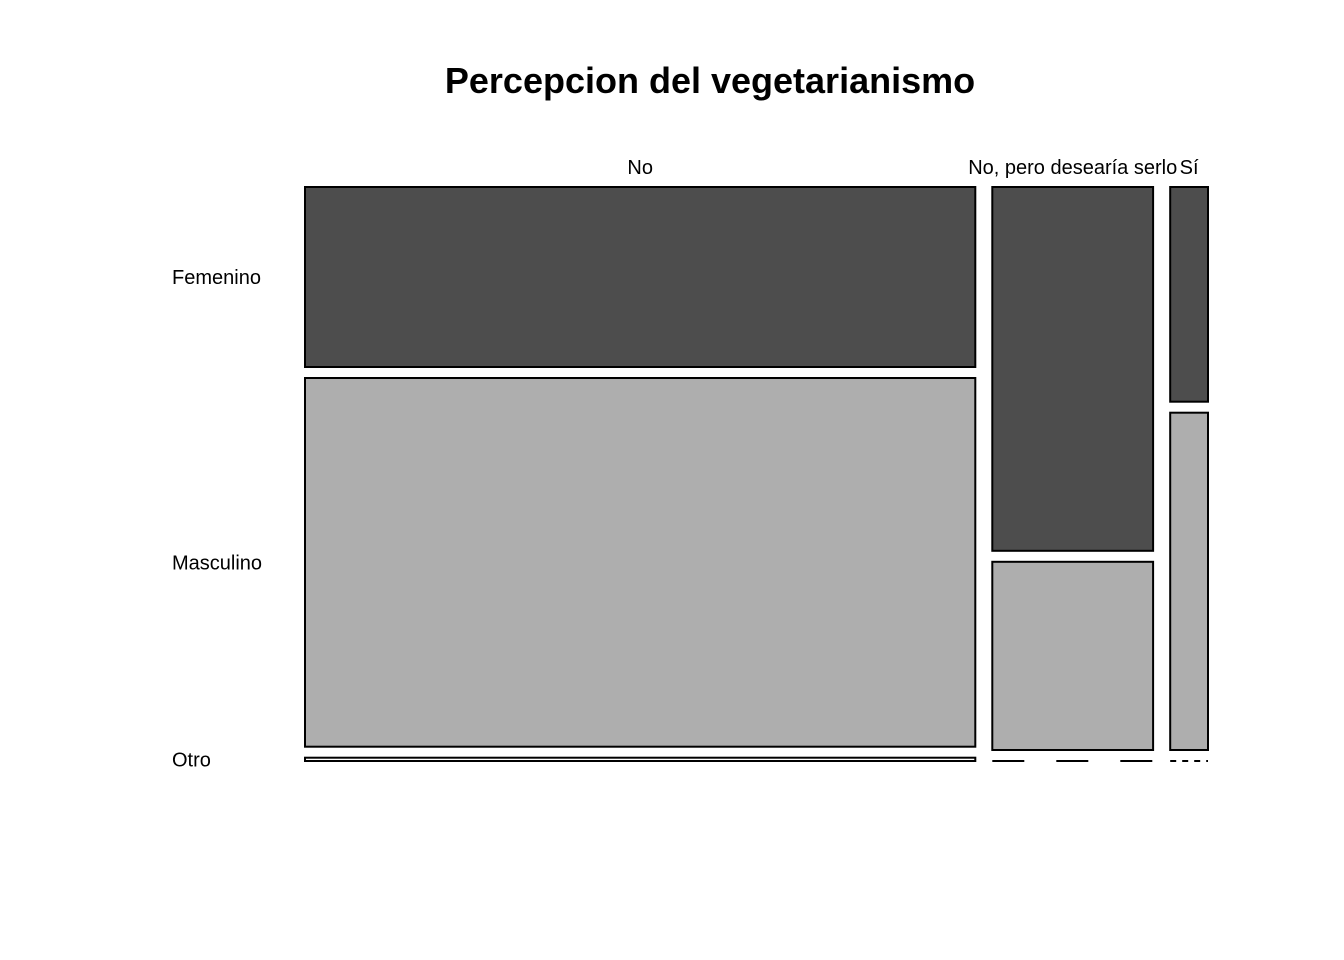  What do you see at coordinates (710, 80) in the screenshot?
I see `chart-title: Percepcion del vegetarianismo` at bounding box center [710, 80].